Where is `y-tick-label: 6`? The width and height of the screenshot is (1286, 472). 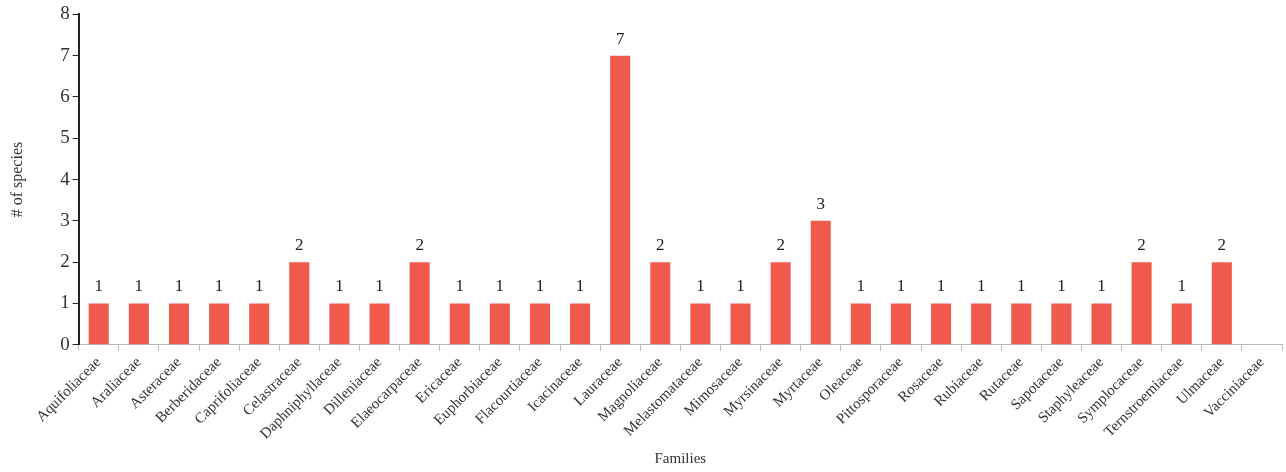 y-tick-label: 6 is located at coordinates (65, 95).